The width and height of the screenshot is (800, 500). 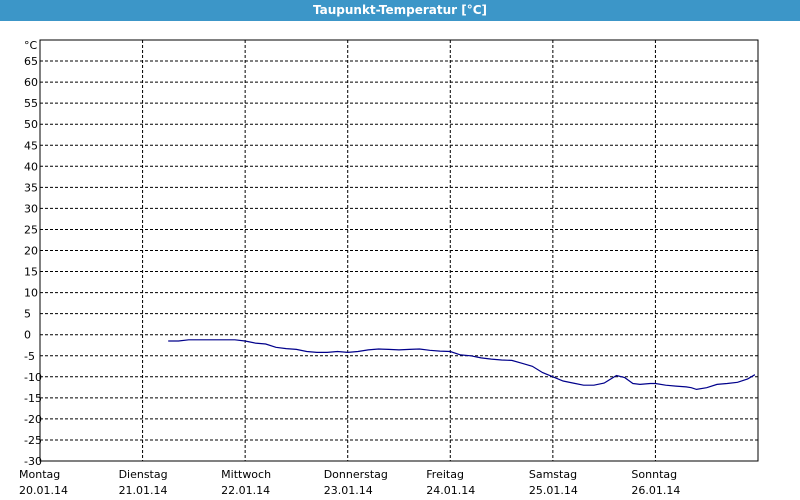 What do you see at coordinates (31, 45) in the screenshot?
I see `y-axis-unit-label: °C` at bounding box center [31, 45].